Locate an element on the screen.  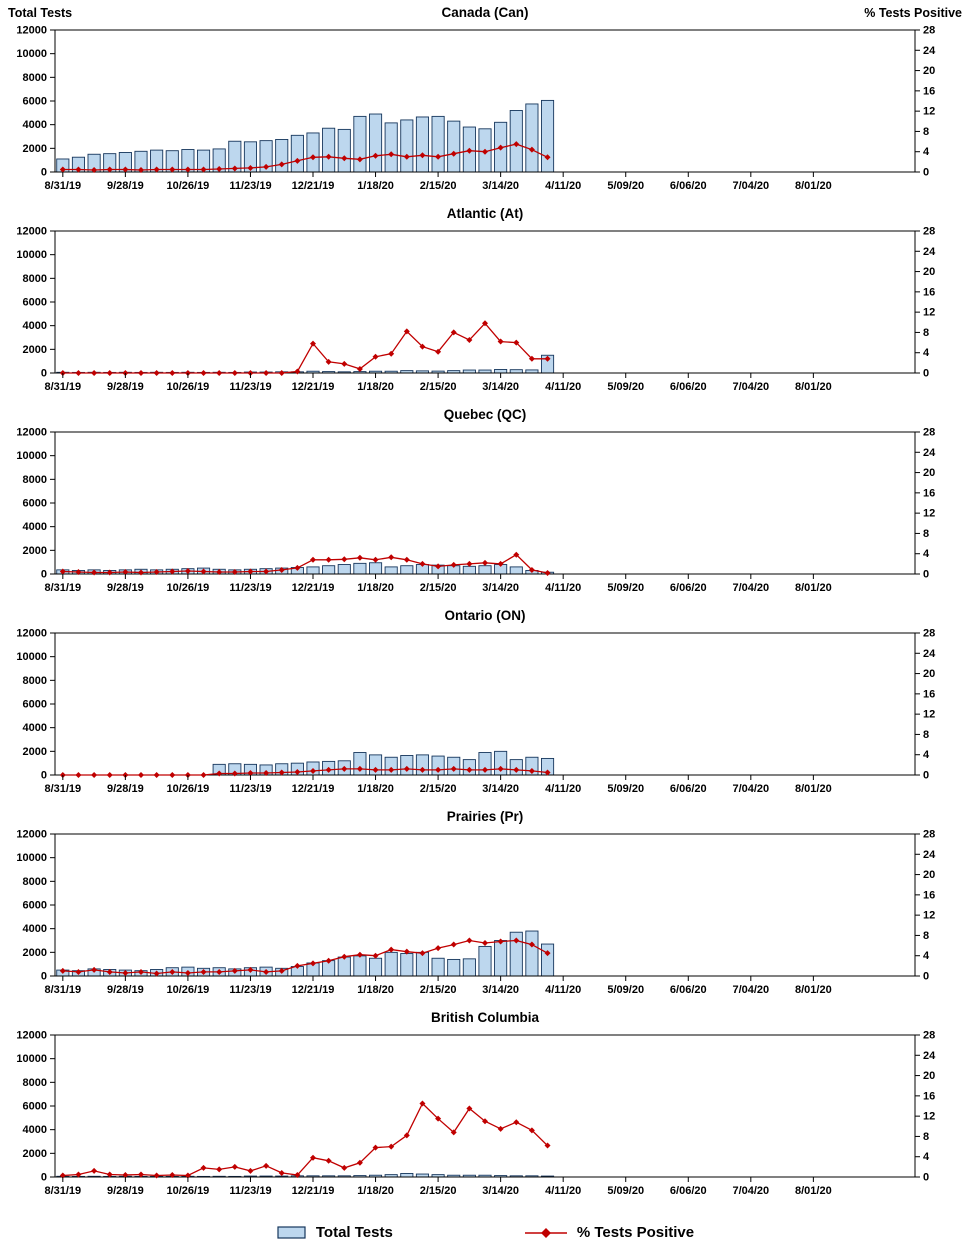
legend-bar-swatch is located at coordinates (291, 1232).